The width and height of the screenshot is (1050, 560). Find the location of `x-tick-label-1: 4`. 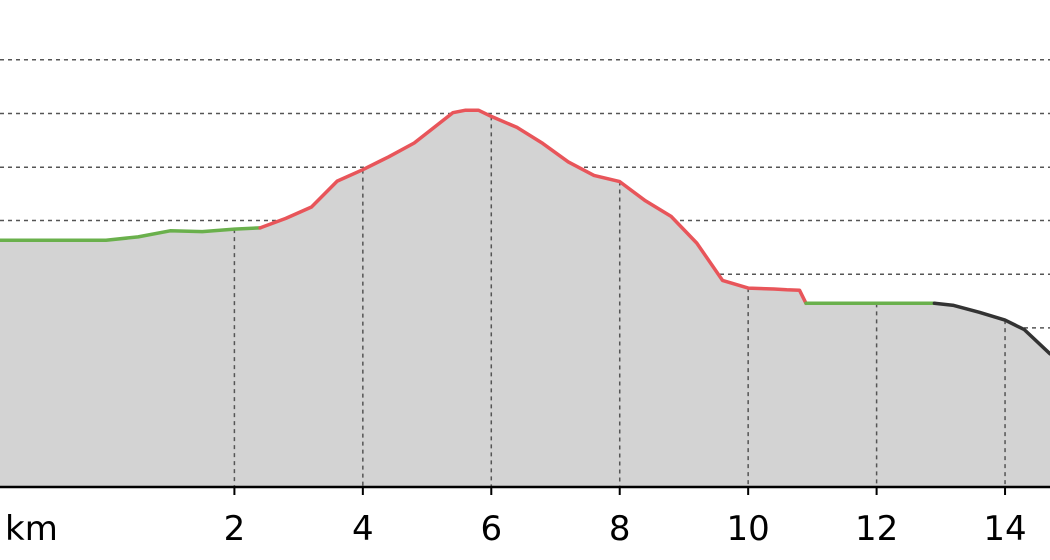

x-tick-label-1: 4 is located at coordinates (363, 529).